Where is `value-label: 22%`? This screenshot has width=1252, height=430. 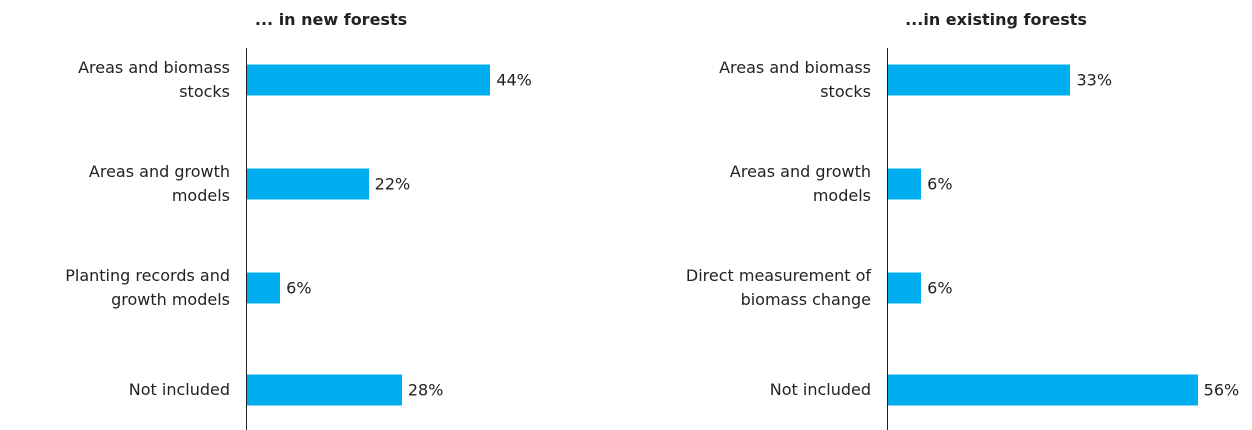
value-label: 22% is located at coordinates (392, 184).